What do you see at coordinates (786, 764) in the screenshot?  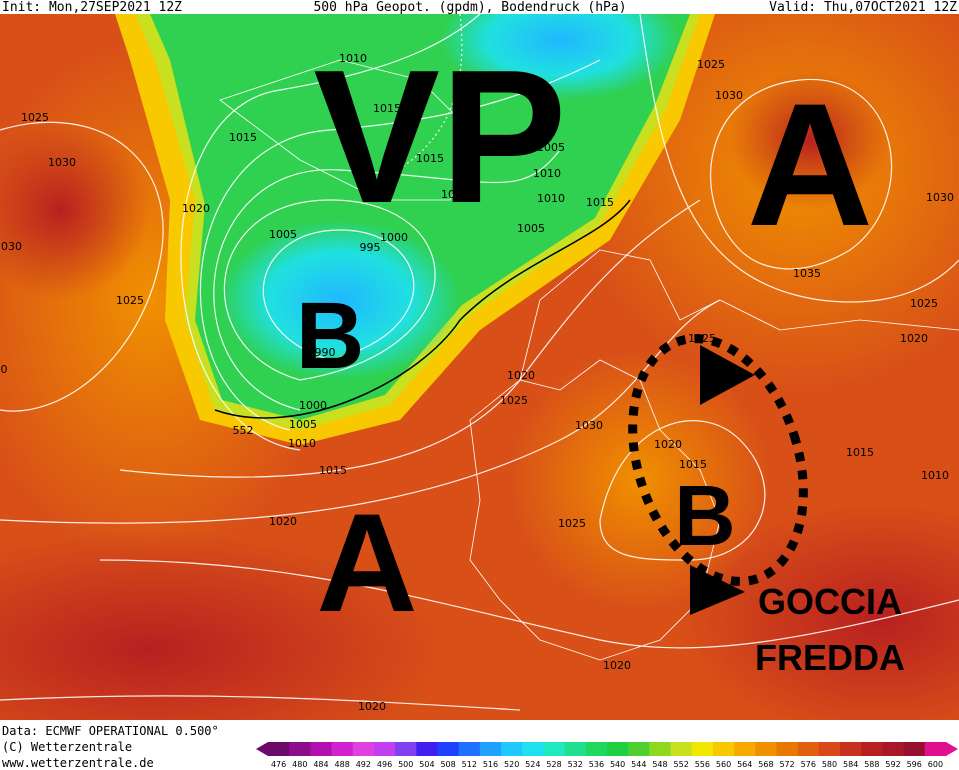 I see `scale-label: 572` at bounding box center [786, 764].